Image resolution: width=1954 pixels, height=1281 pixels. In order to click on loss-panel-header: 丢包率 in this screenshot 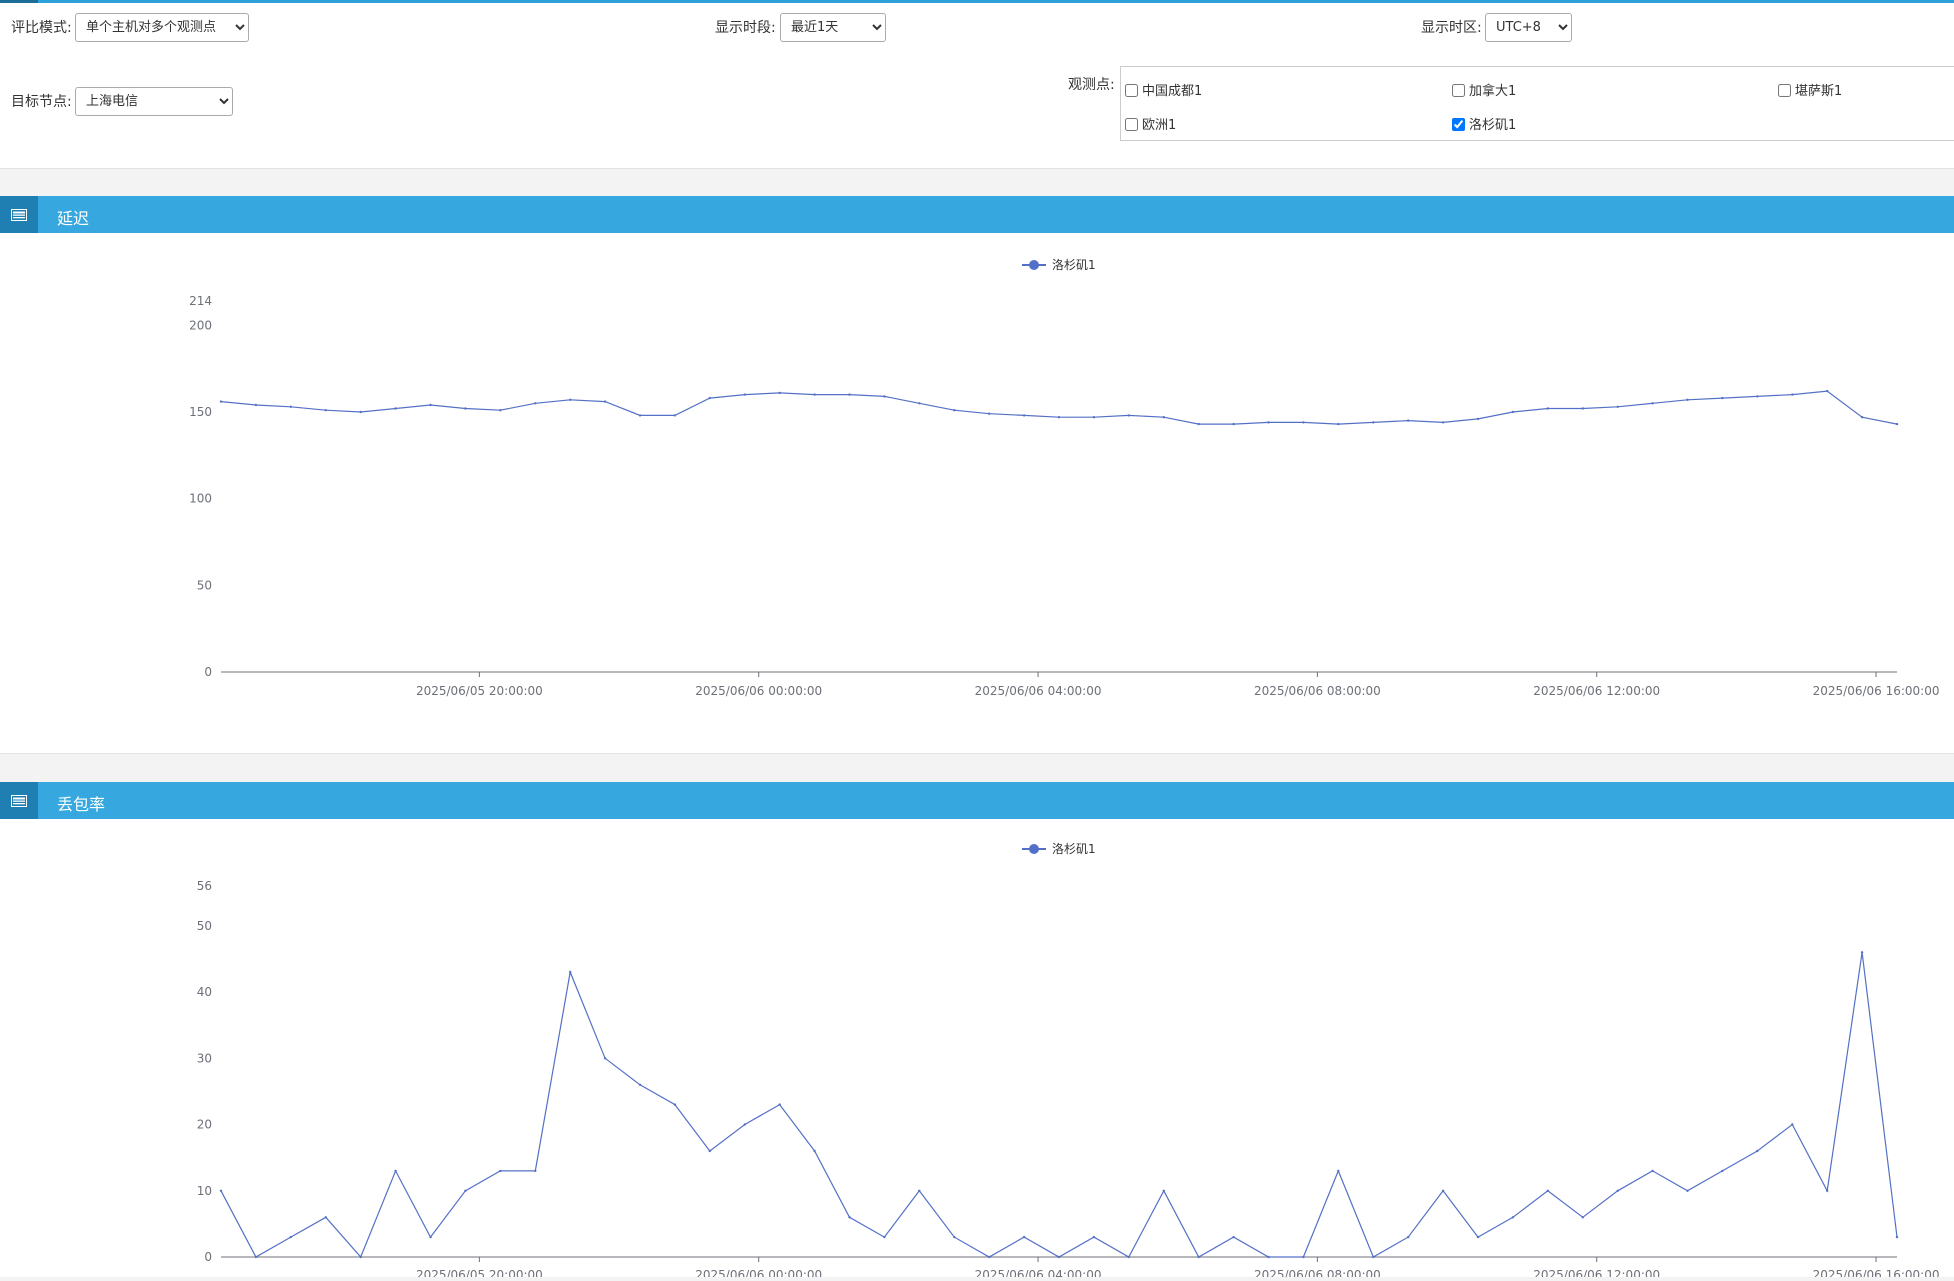, I will do `click(977, 800)`.